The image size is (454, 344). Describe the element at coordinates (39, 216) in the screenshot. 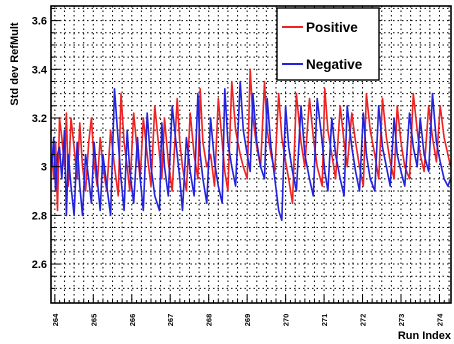

I see `y-tick-label: 2.8` at that location.